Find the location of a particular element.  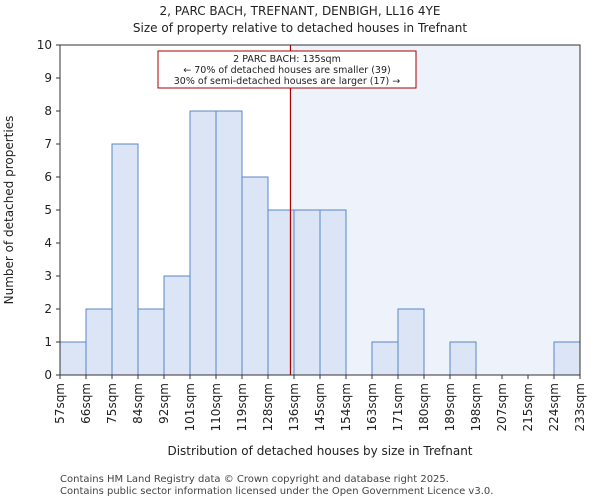

y-tick-label-8: 8 is located at coordinates (48, 111).